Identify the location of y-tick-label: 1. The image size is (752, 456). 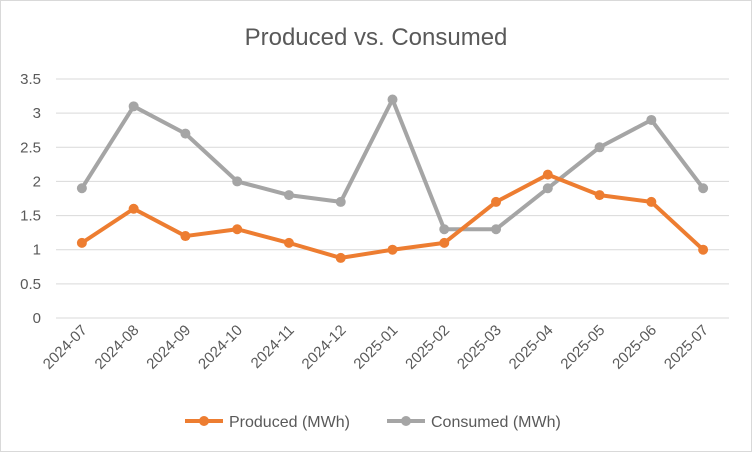
(37, 250).